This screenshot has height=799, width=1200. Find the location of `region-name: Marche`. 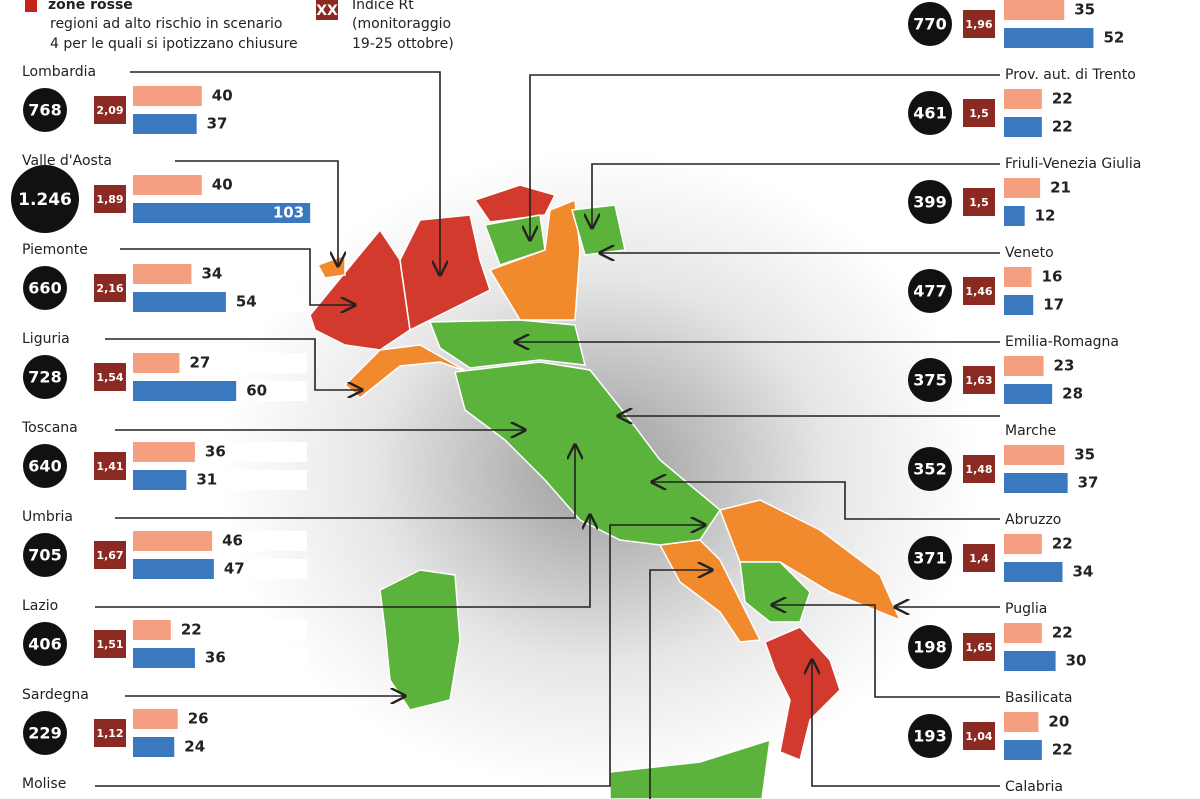

region-name: Marche is located at coordinates (1030, 431).